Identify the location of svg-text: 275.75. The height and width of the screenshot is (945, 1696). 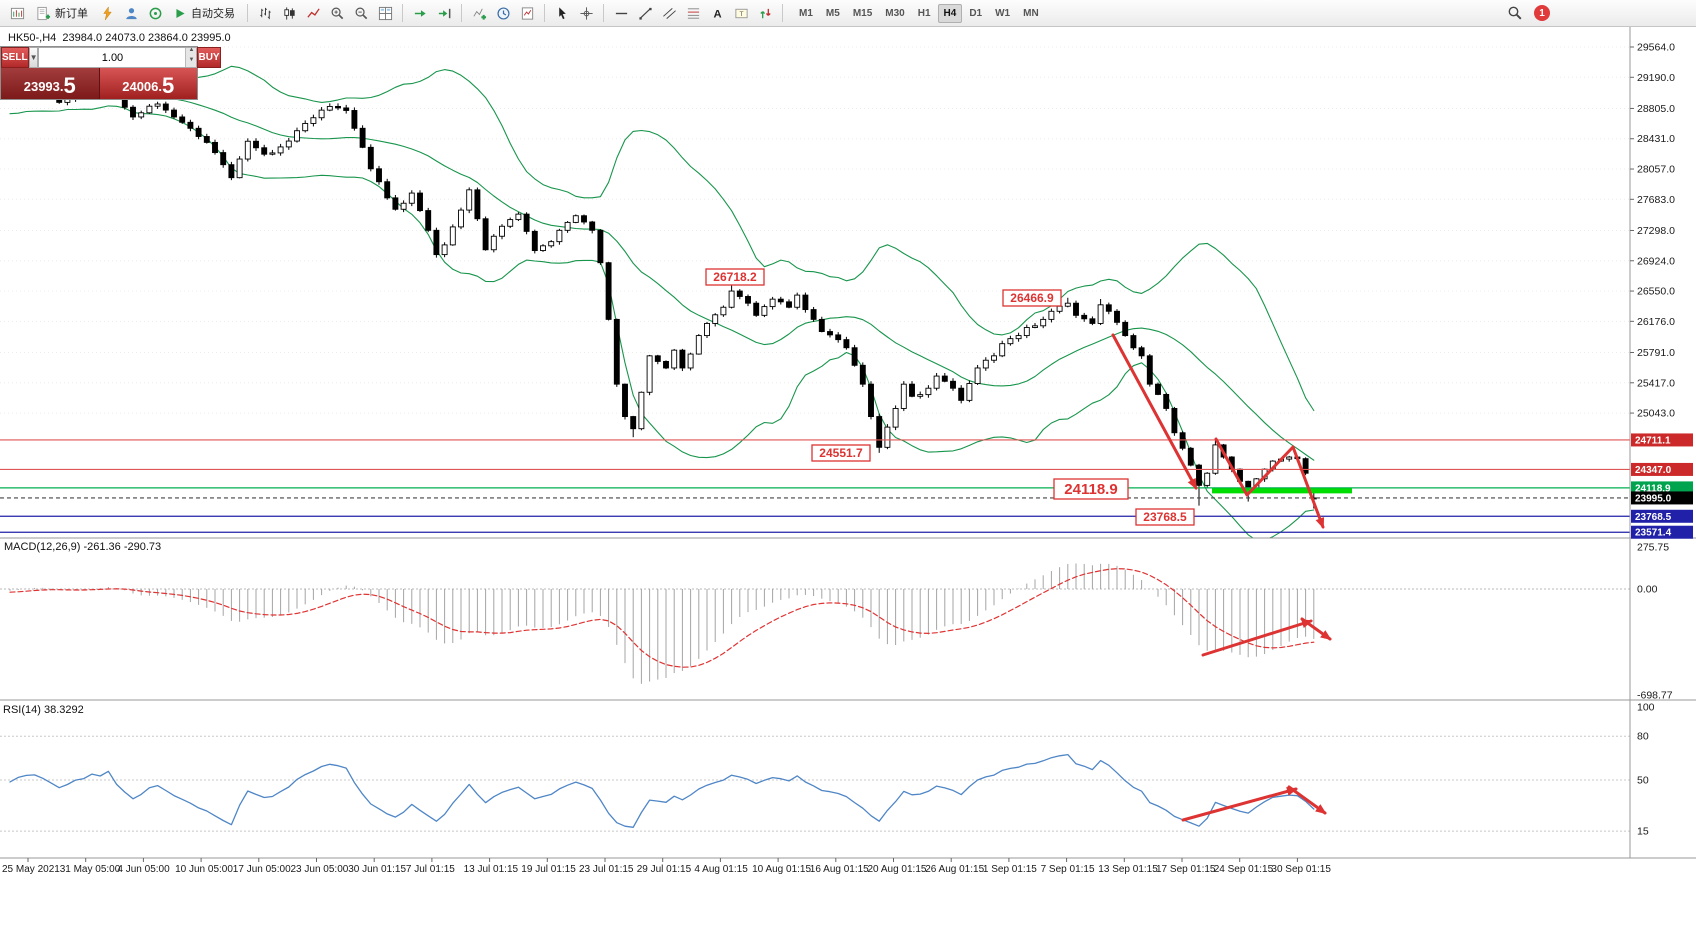
(1653, 548).